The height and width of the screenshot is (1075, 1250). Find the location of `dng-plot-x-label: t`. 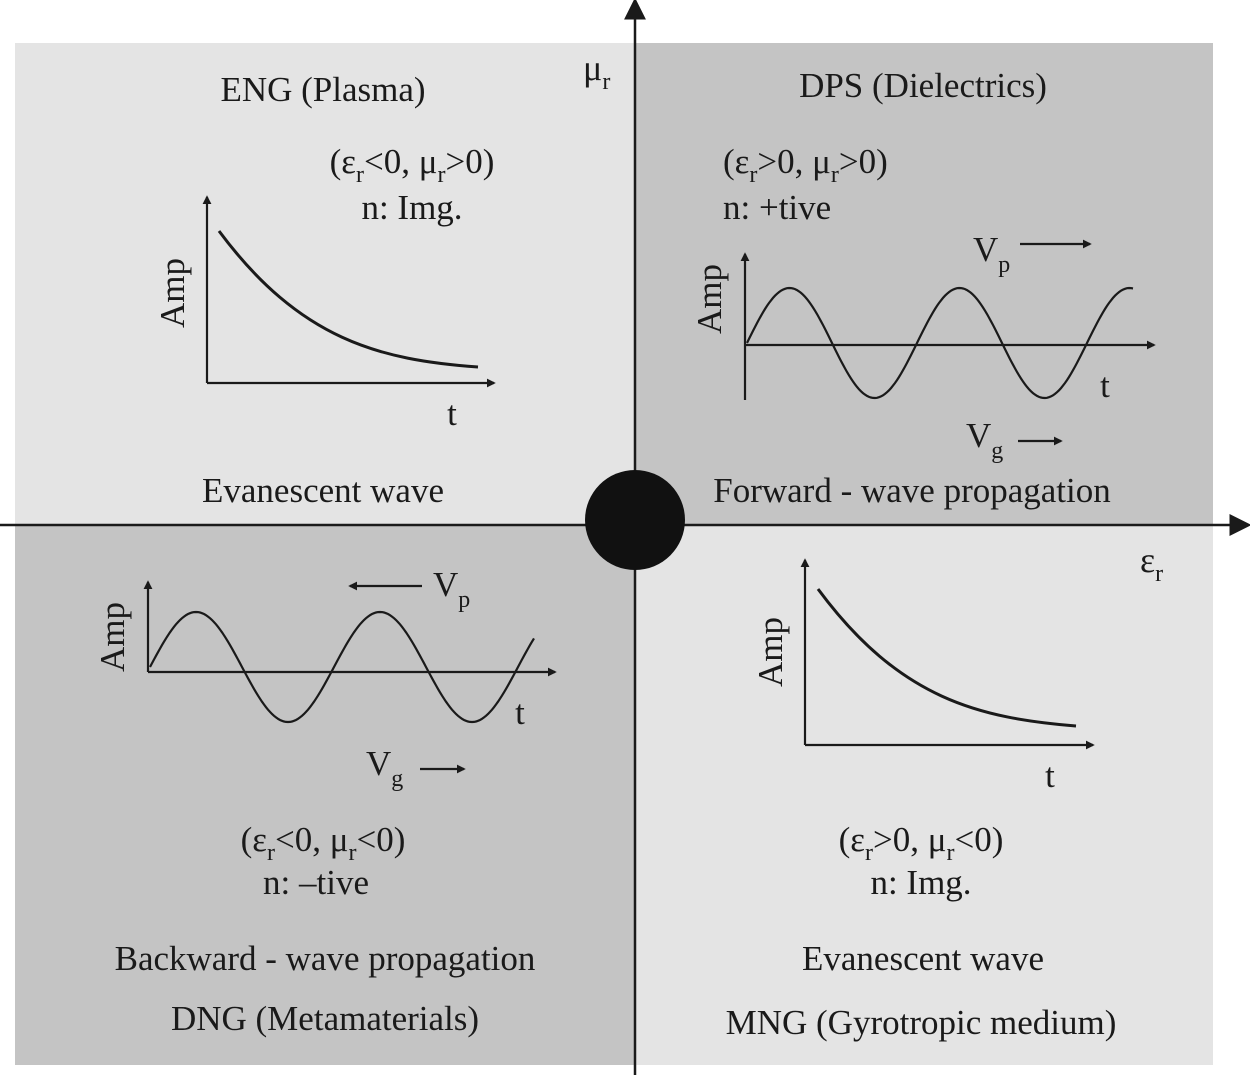

dng-plot-x-label: t is located at coordinates (520, 712).